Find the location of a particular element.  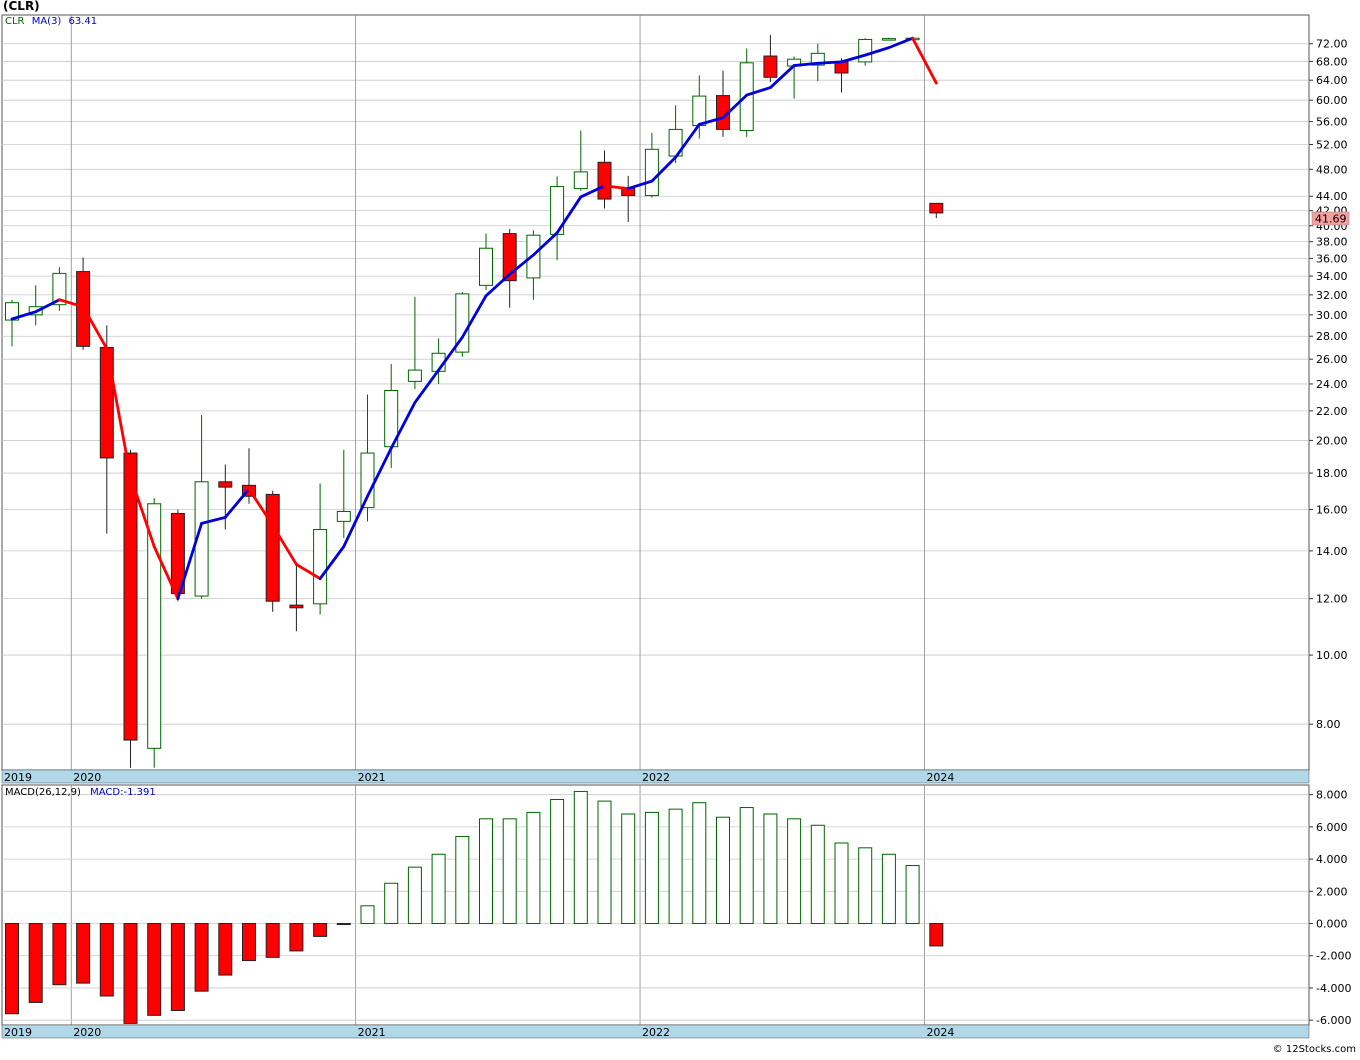

price-tick-label: 36.00 is located at coordinates (1332, 258).